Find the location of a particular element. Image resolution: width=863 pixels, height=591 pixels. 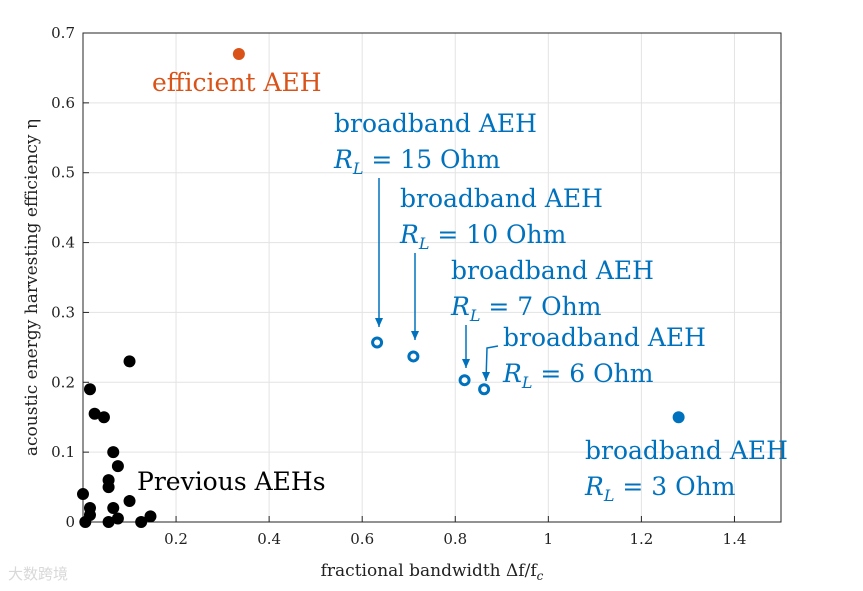

annotation-arrows is located at coordinates (437, 280).